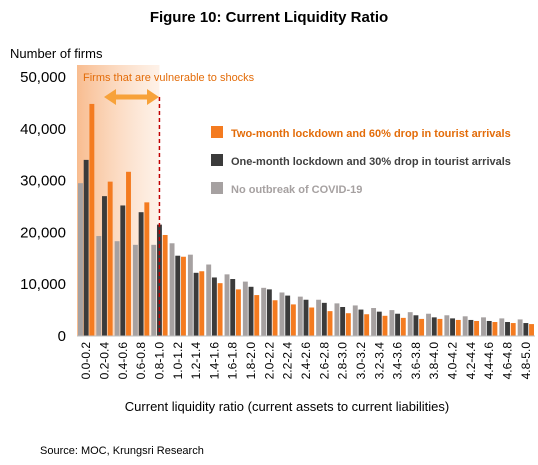  Describe the element at coordinates (43, 129) in the screenshot. I see `y-tick-label: 40,000` at that location.